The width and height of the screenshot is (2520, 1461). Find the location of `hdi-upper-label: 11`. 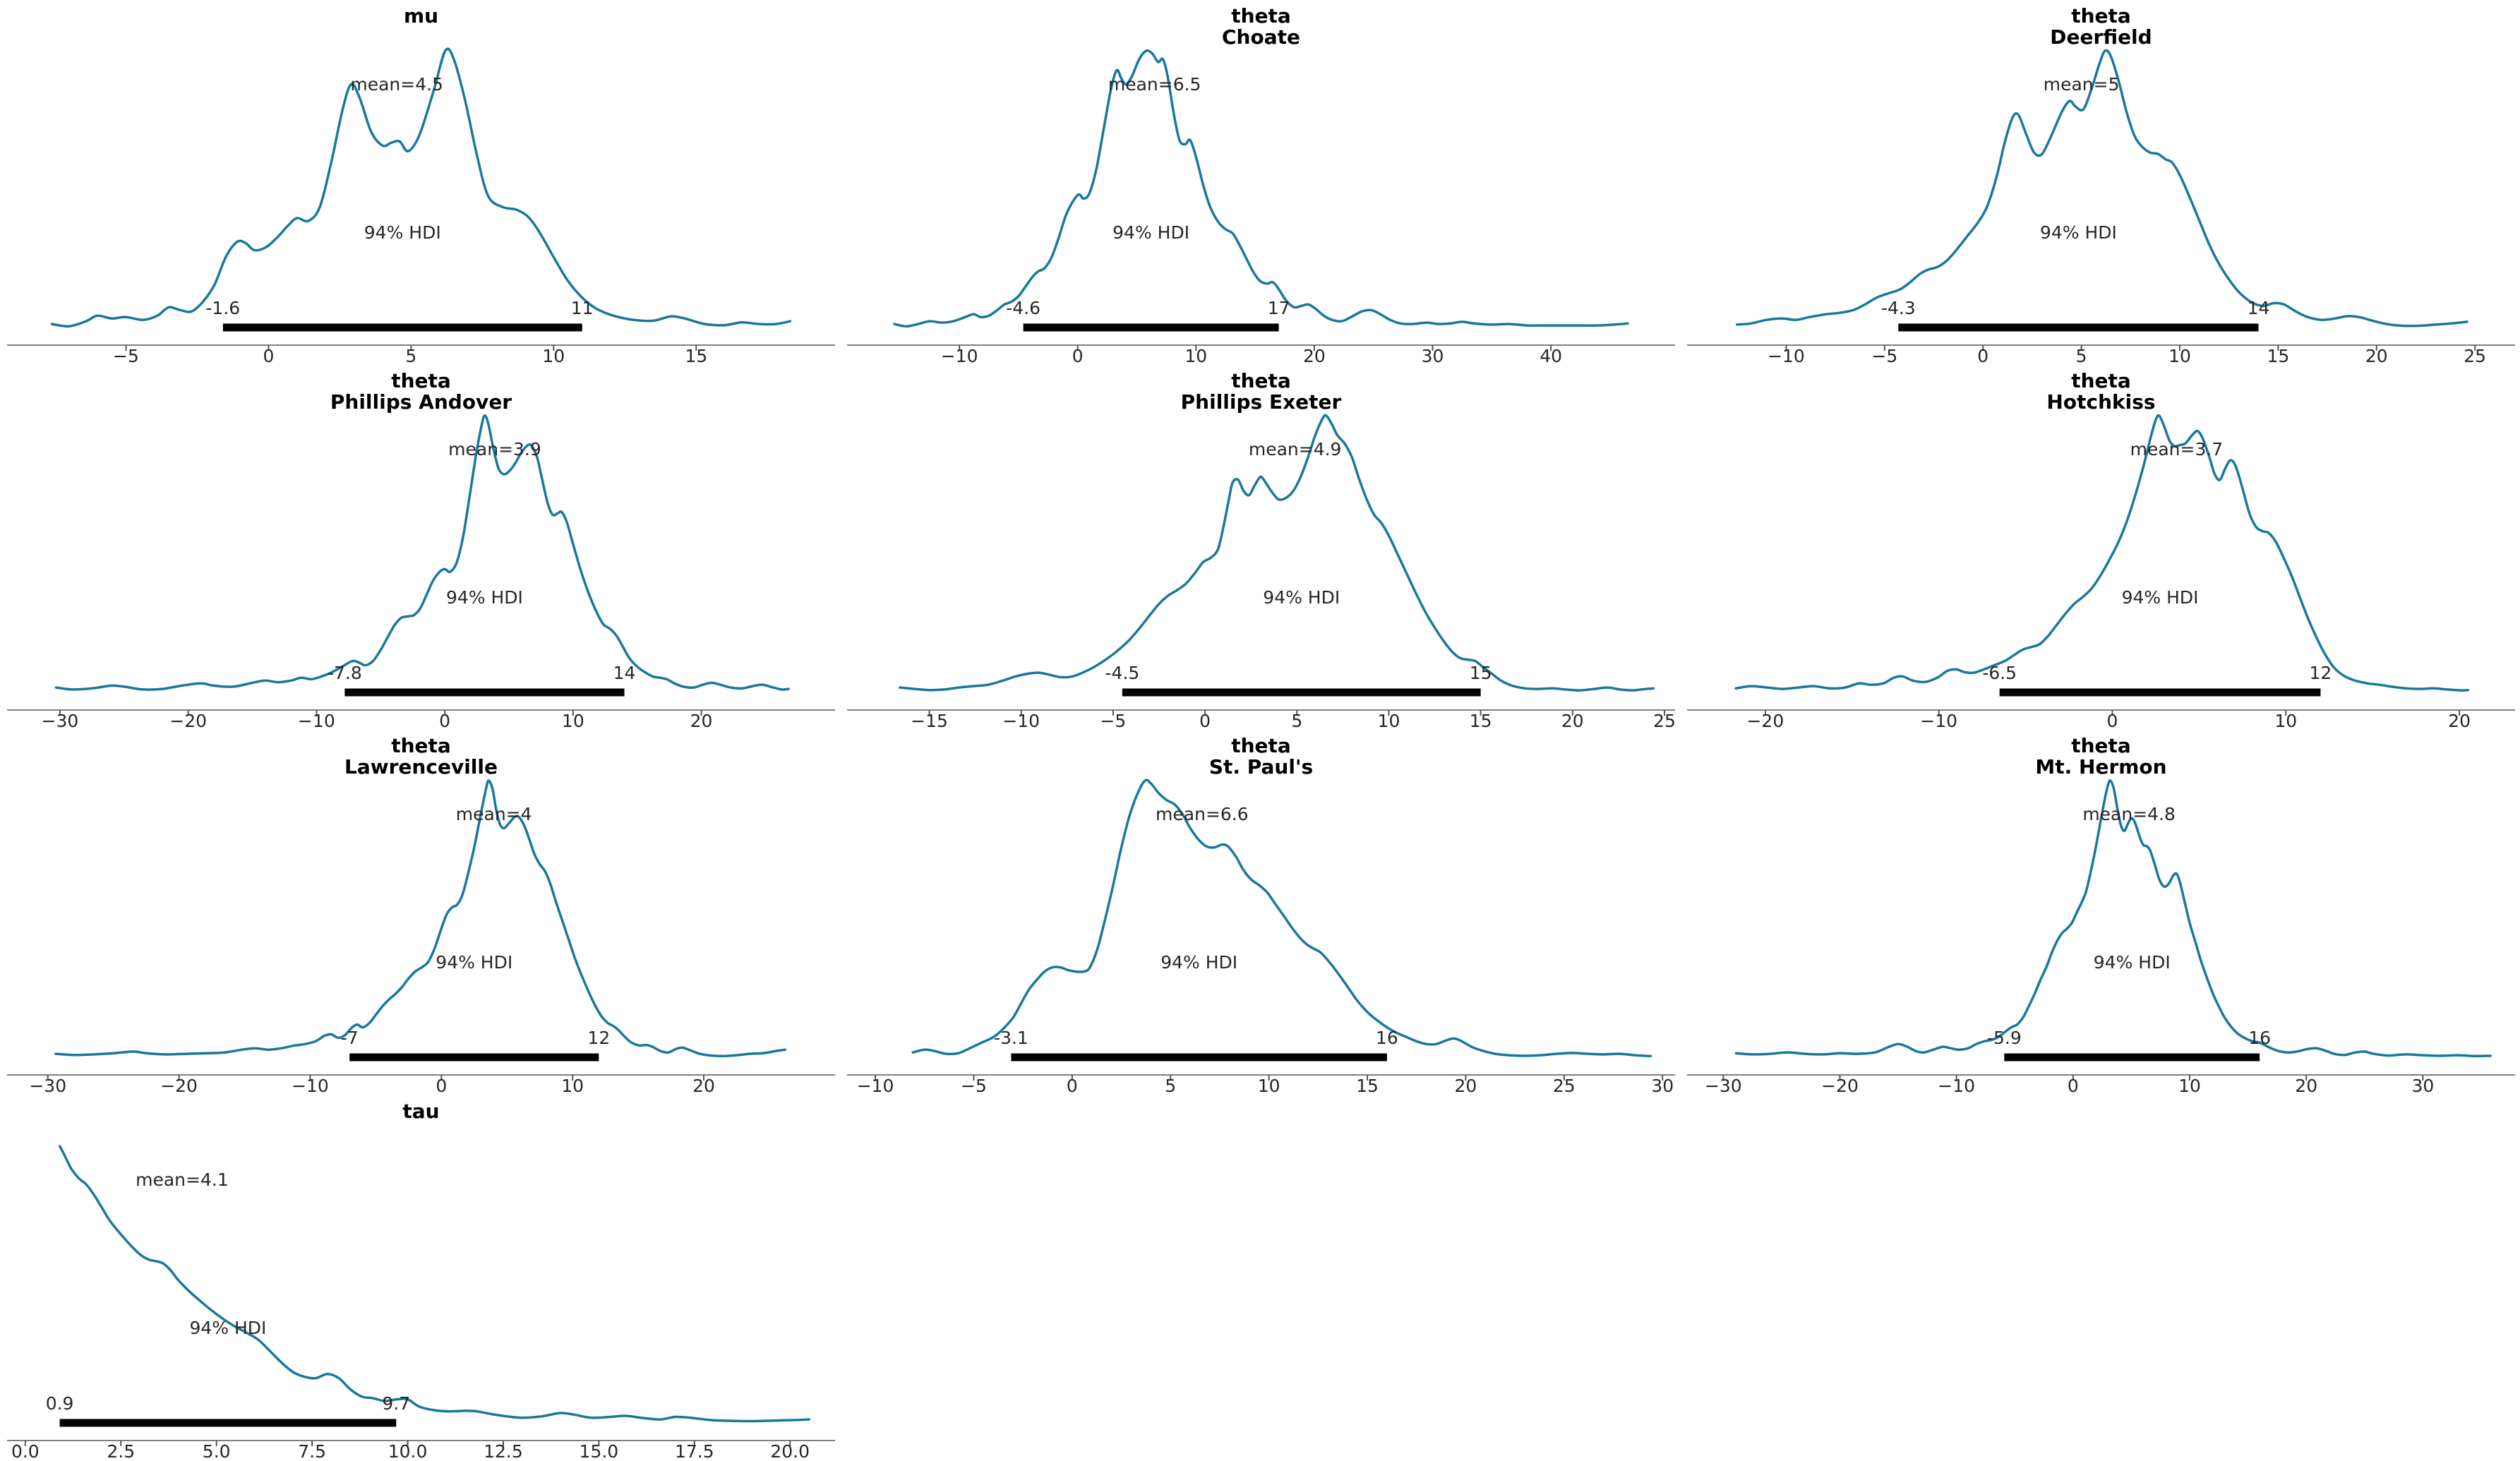

hdi-upper-label: 11 is located at coordinates (583, 308).